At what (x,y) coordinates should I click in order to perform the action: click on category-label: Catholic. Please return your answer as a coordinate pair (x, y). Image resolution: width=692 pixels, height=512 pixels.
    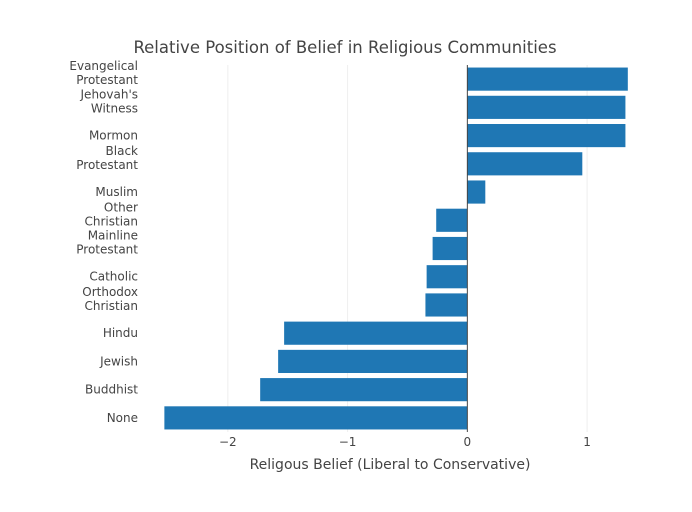
    Looking at the image, I should click on (113, 277).